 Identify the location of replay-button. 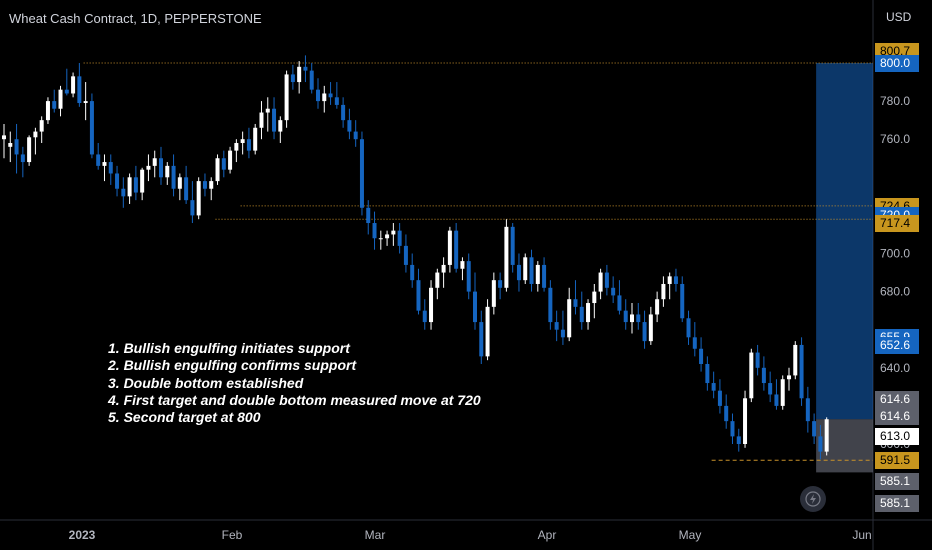
(813, 499).